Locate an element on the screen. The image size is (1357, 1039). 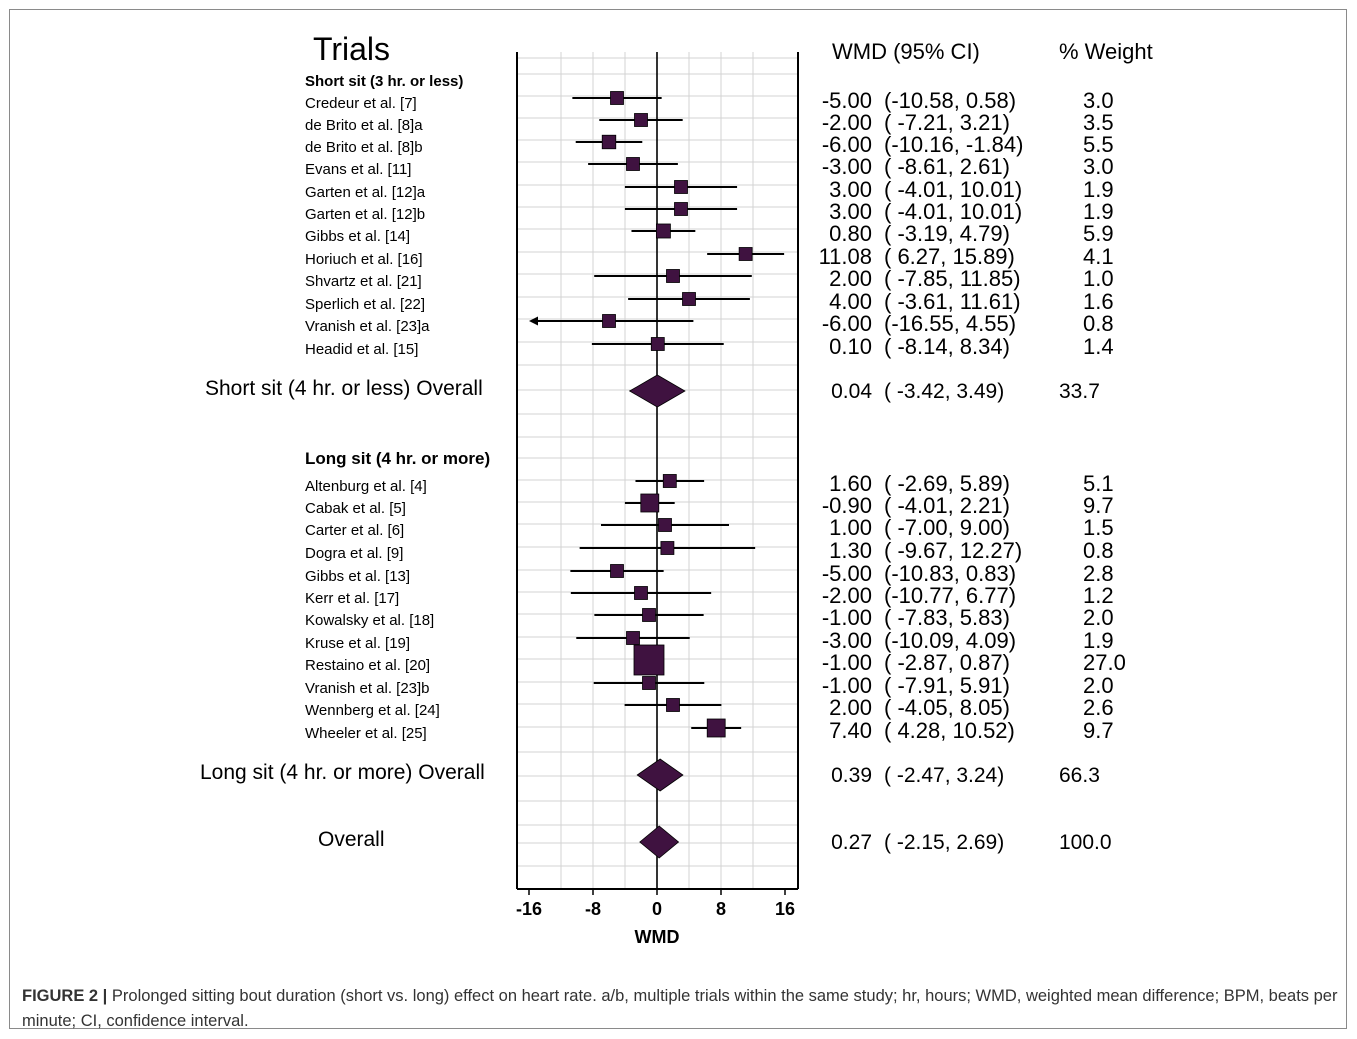
weight-value: 9.7 is located at coordinates (1098, 730).